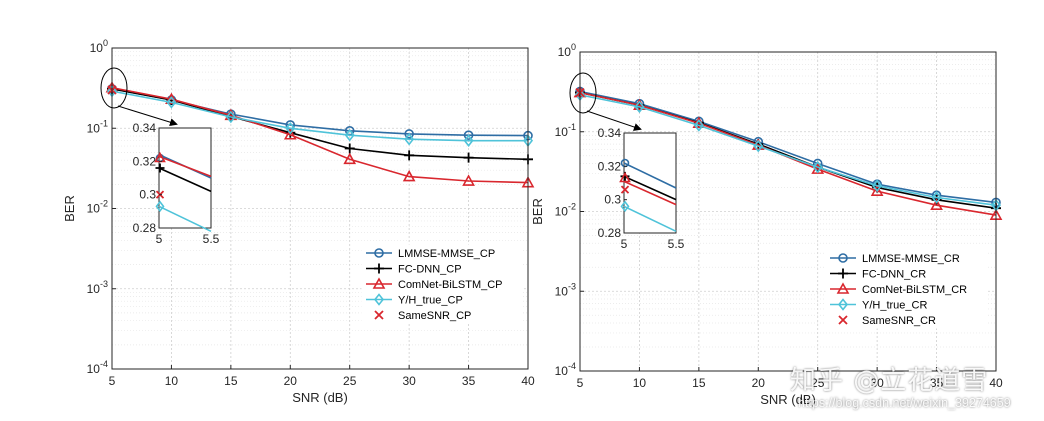 This screenshot has width=1044, height=421. Describe the element at coordinates (914, 290) in the screenshot. I see `legend-label-2: ComNet-BiLSTM_CR` at that location.